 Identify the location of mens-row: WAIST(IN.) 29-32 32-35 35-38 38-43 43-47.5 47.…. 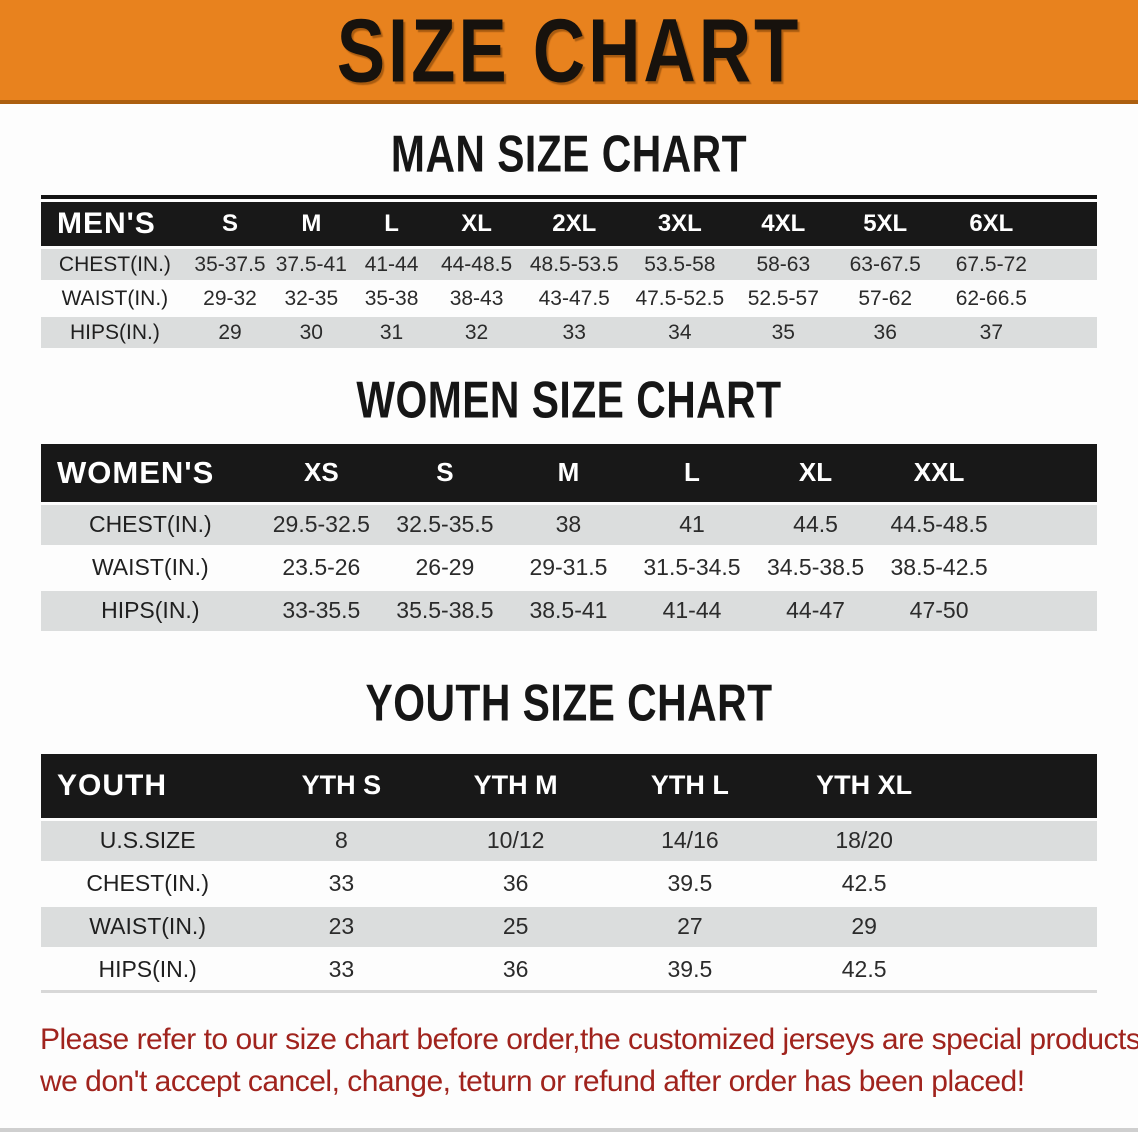
(569, 298).